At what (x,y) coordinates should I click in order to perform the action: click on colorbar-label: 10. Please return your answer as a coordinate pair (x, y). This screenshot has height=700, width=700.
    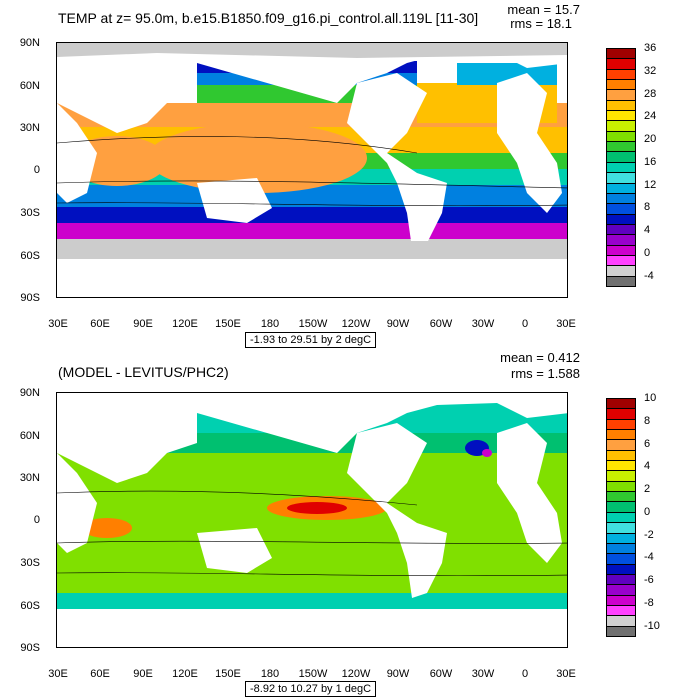
    Looking at the image, I should click on (650, 398).